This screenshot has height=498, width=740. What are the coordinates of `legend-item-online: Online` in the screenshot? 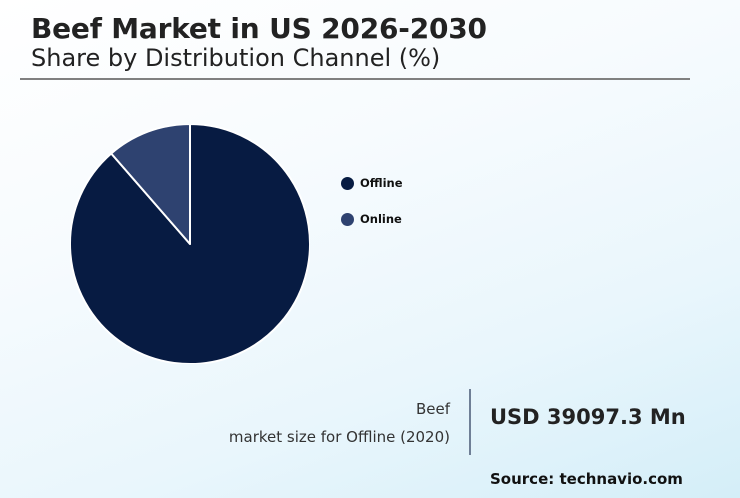 It's located at (372, 219).